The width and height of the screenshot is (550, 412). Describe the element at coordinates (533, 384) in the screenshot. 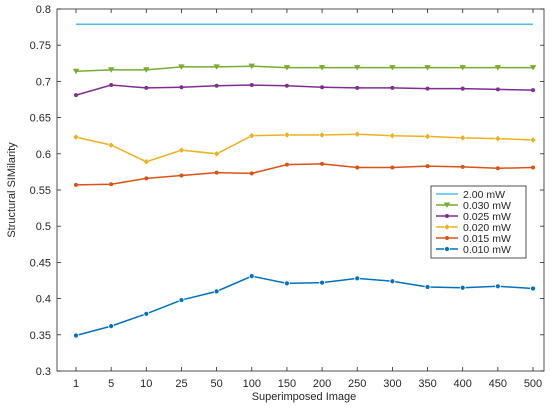

I see `x-tick-label: 500` at that location.